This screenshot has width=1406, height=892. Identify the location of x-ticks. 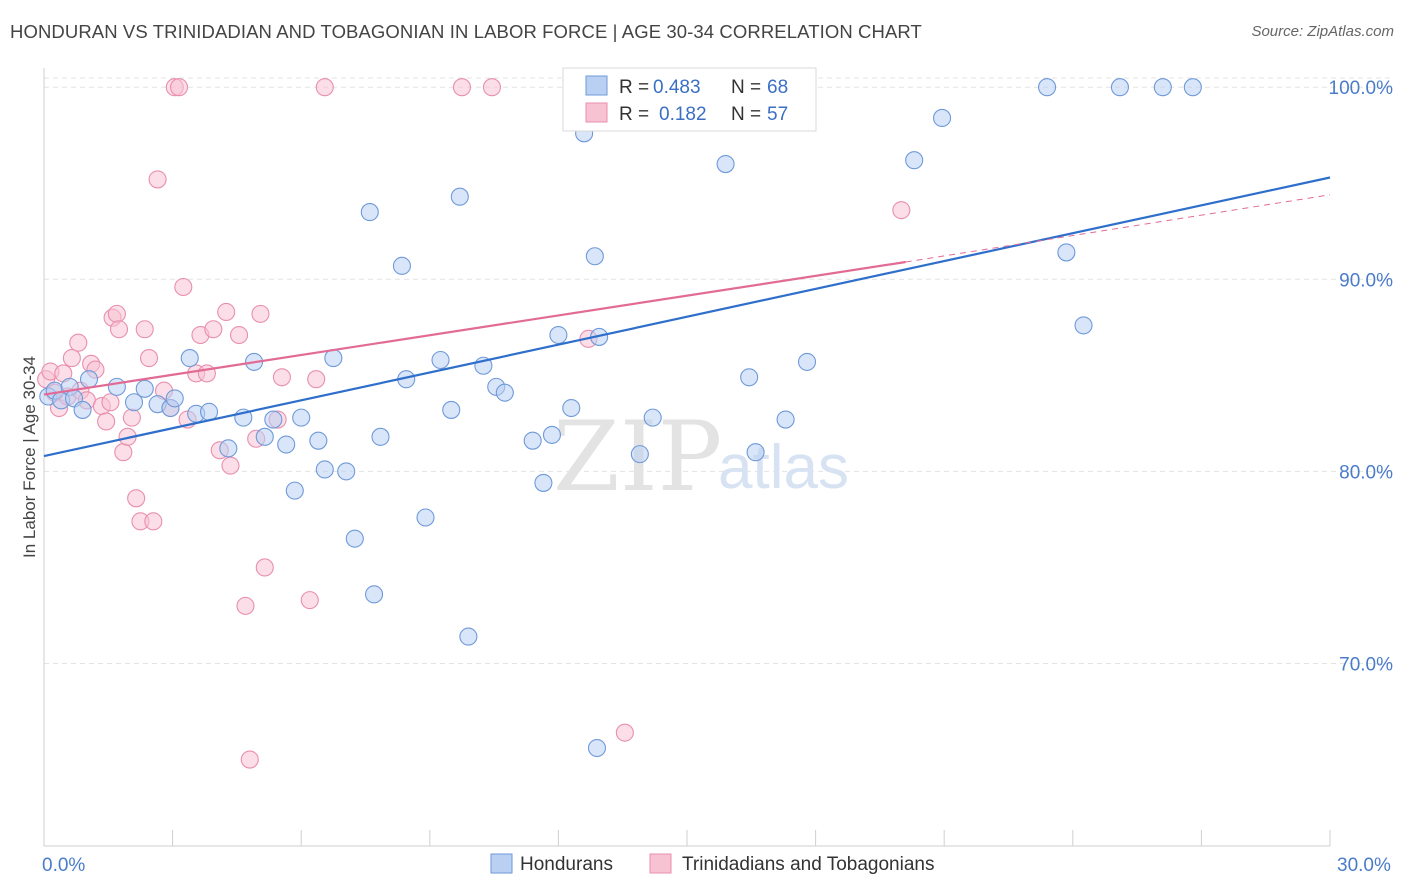
(687, 838).